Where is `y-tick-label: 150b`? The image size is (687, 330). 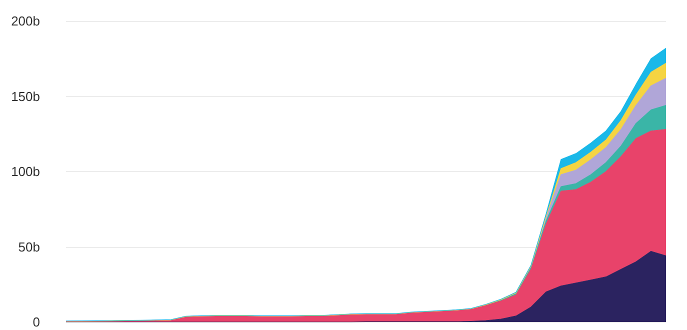
y-tick-label: 150b is located at coordinates (25, 96).